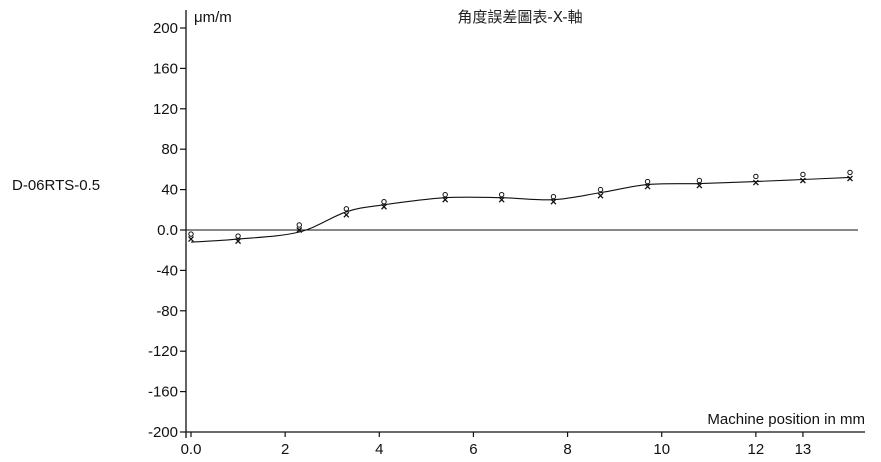 This screenshot has height=462, width=881. What do you see at coordinates (786, 419) in the screenshot?
I see `x-axis-label: Machine position in mm` at bounding box center [786, 419].